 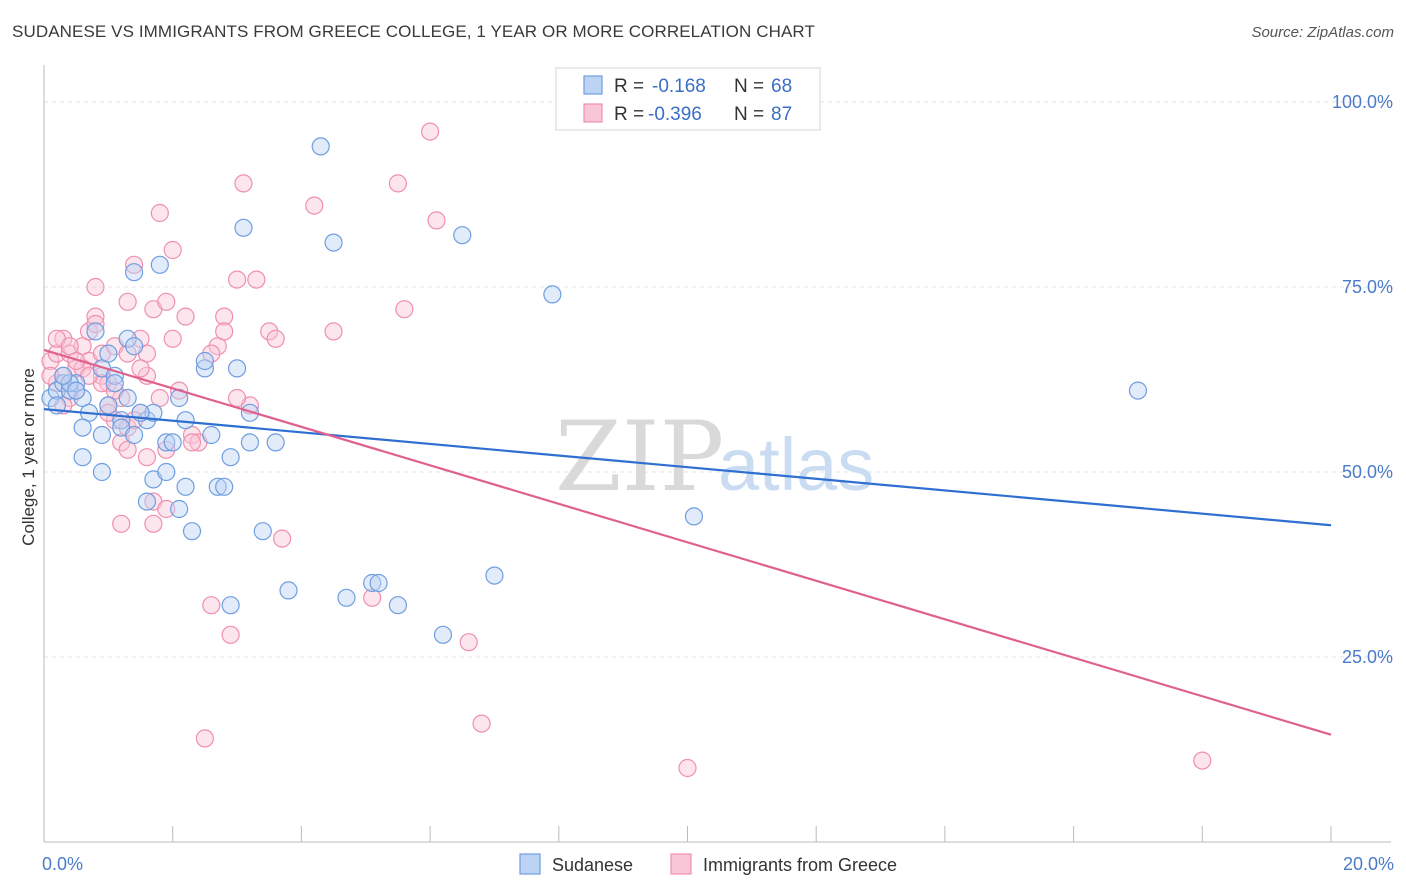 I want to click on sudanese-trend-line, so click(x=687, y=467).